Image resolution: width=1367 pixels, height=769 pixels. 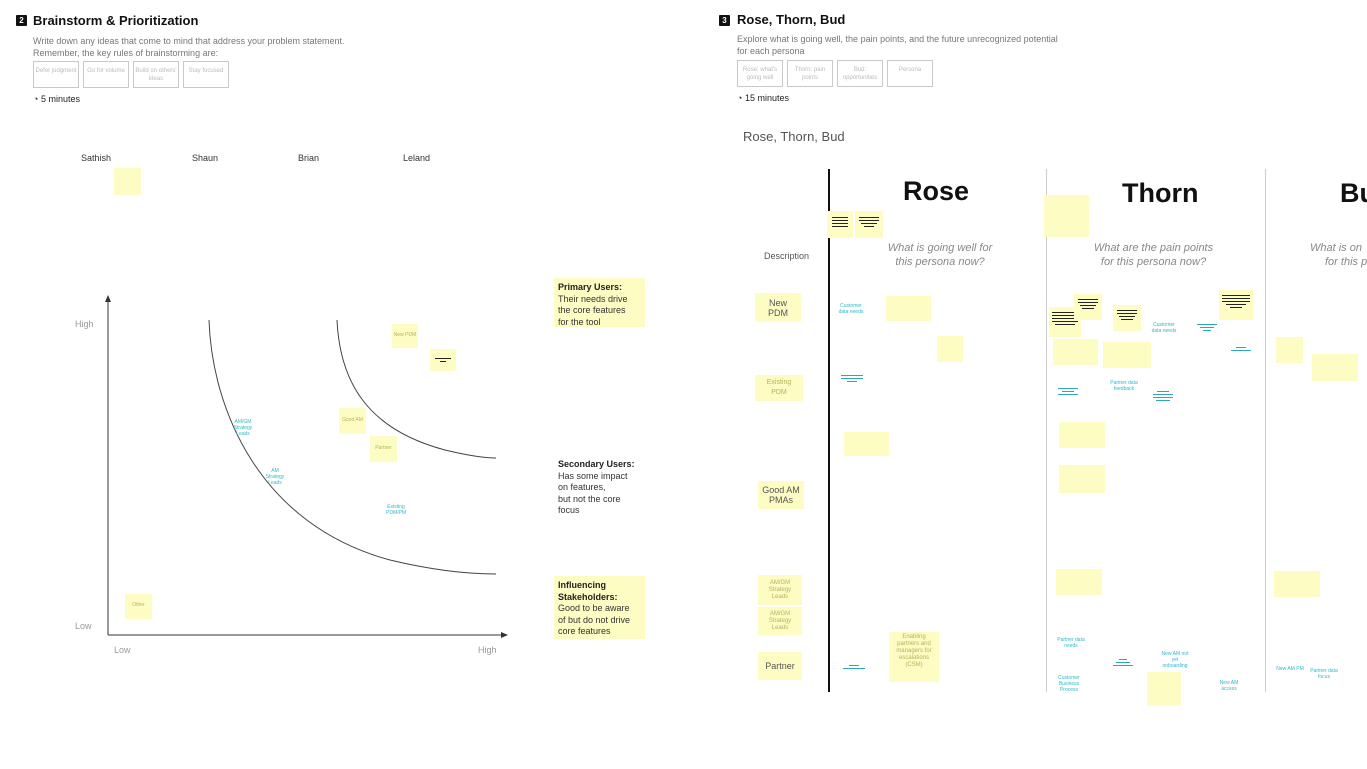 I want to click on legend-line: Has some impact, so click(x=593, y=475).